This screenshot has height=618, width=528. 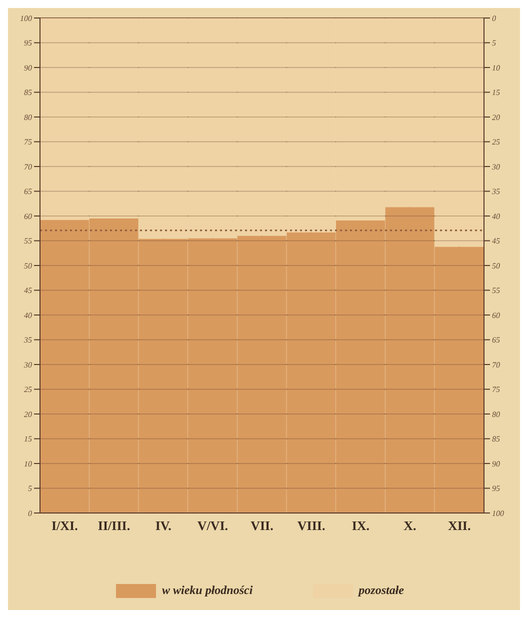 What do you see at coordinates (28, 117) in the screenshot?
I see `y-tick-label: 80` at bounding box center [28, 117].